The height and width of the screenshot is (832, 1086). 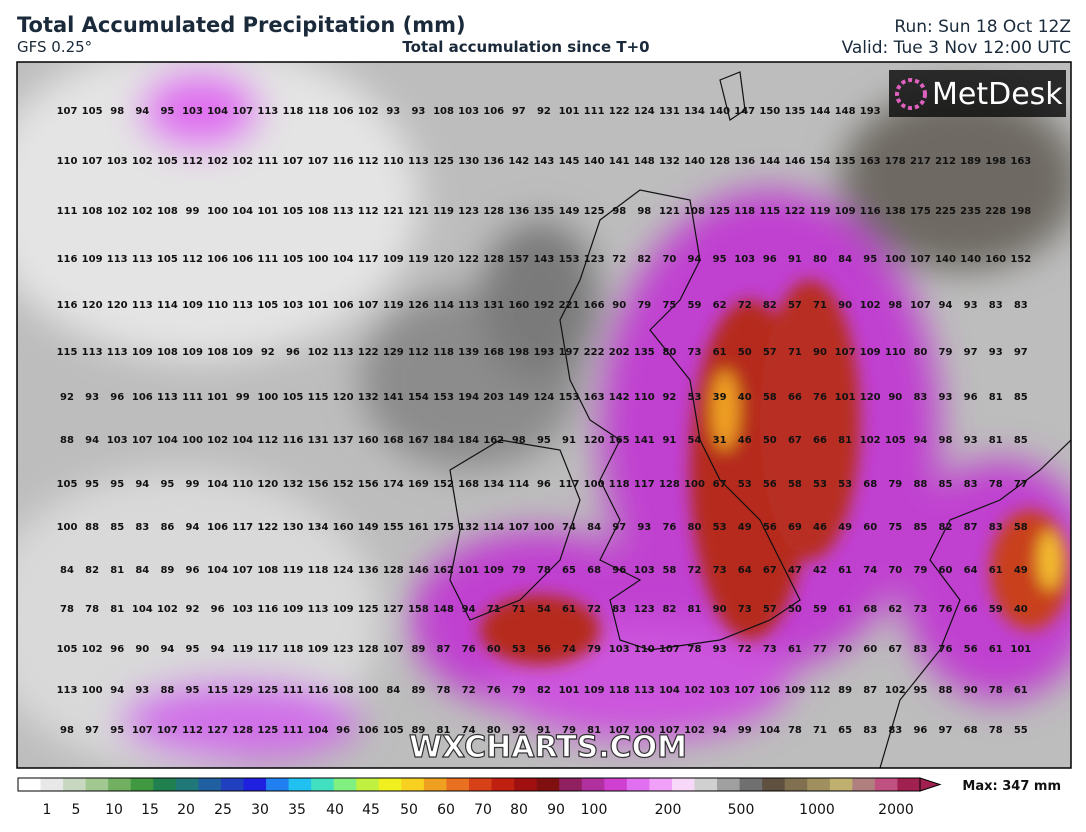 What do you see at coordinates (223, 810) in the screenshot?
I see `colorbar-label: 25` at bounding box center [223, 810].